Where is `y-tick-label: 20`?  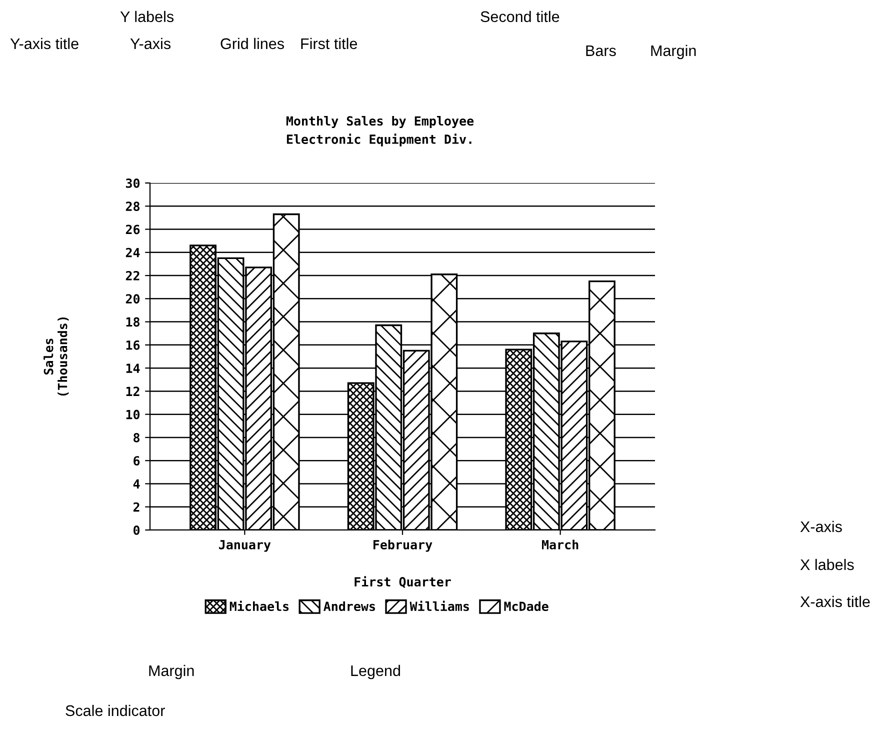
y-tick-label: 20 is located at coordinates (133, 299).